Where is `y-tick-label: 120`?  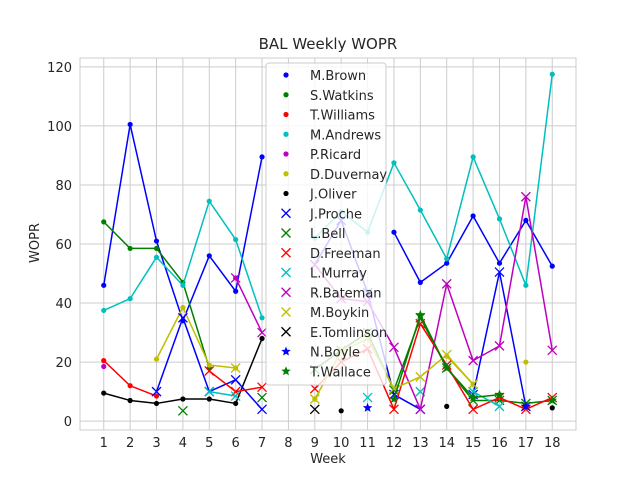
y-tick-label: 120 is located at coordinates (59, 68).